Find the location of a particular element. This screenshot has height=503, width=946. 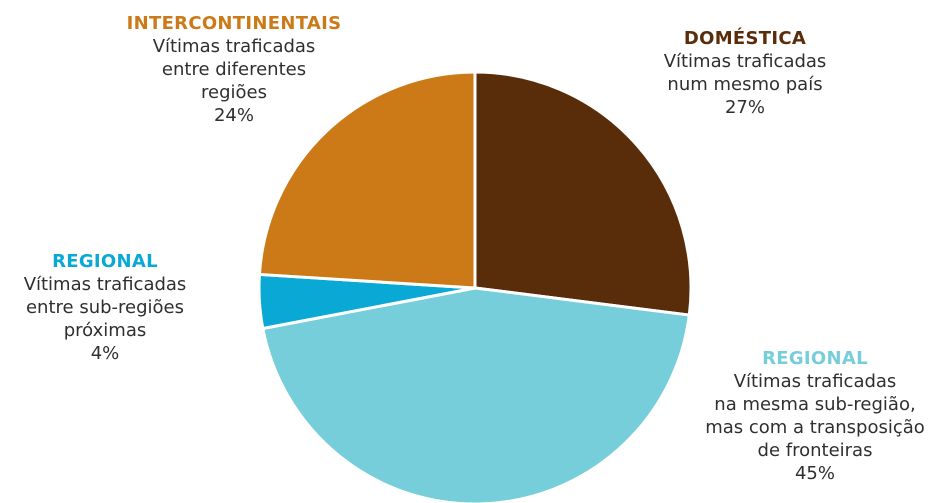

label-heading: INTERCONTINENTAIS is located at coordinates (234, 23).